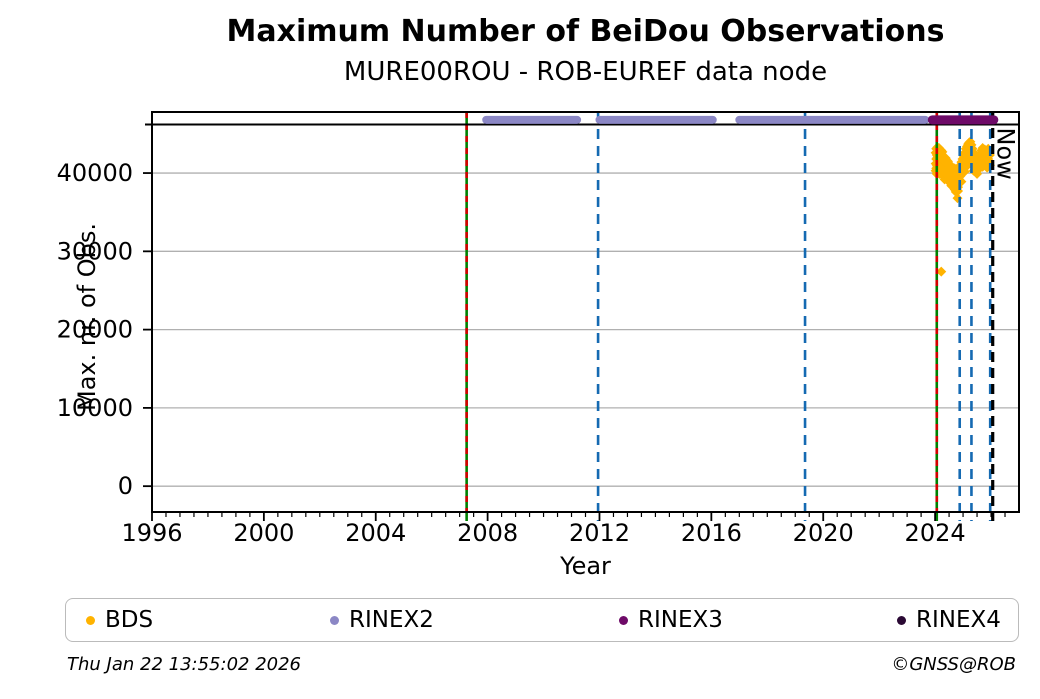 This screenshot has width=1040, height=699. I want to click on legend-item-rinex4: RINEX4, so click(949, 620).